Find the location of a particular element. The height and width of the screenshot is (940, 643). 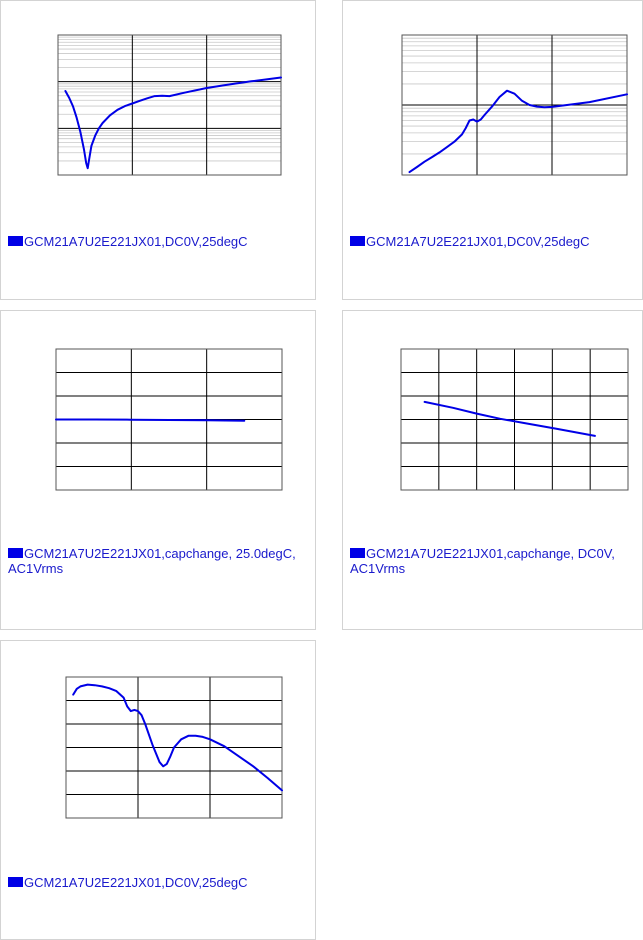

legend-s21: GCM21A7U2E221JX01,DC0V,25degC is located at coordinates (158, 882).